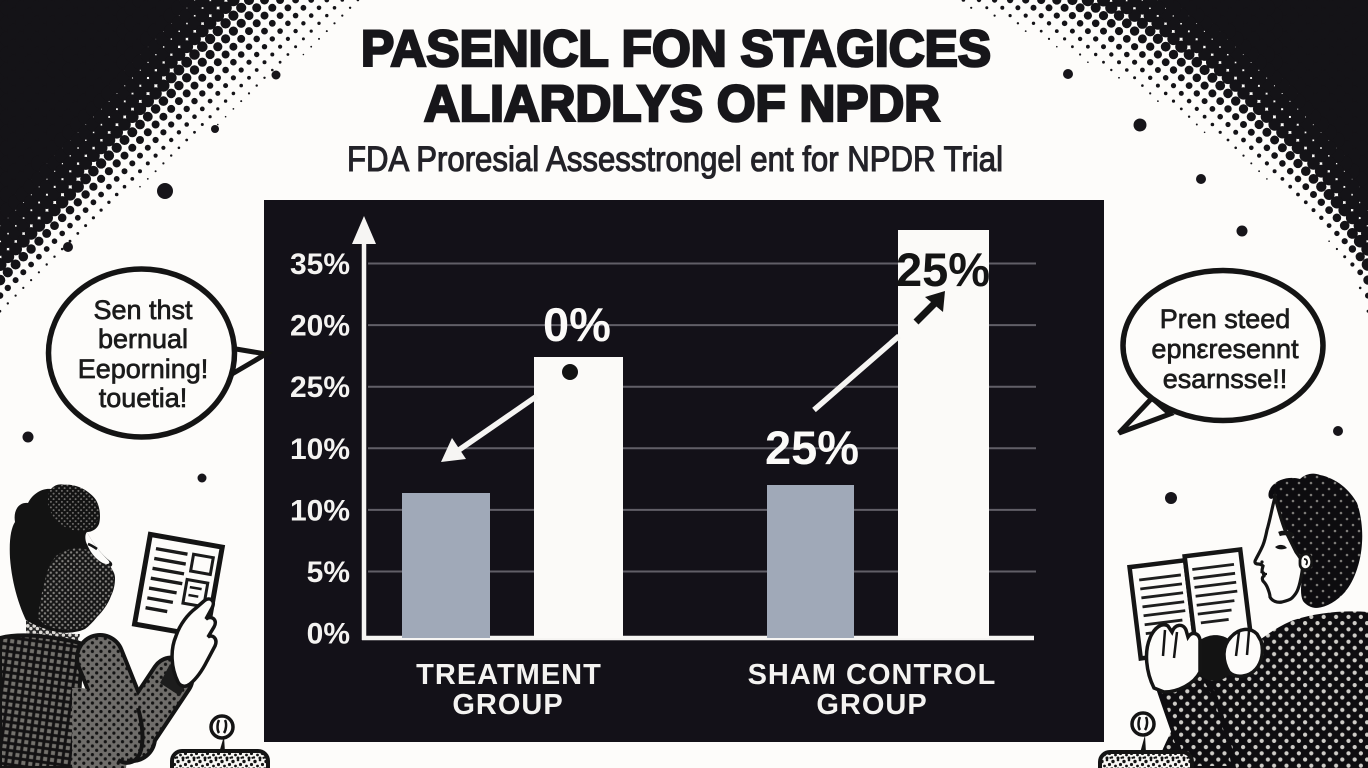 This screenshot has width=1368, height=768. What do you see at coordinates (143, 369) in the screenshot?
I see `svg-text: Eeporning!` at bounding box center [143, 369].